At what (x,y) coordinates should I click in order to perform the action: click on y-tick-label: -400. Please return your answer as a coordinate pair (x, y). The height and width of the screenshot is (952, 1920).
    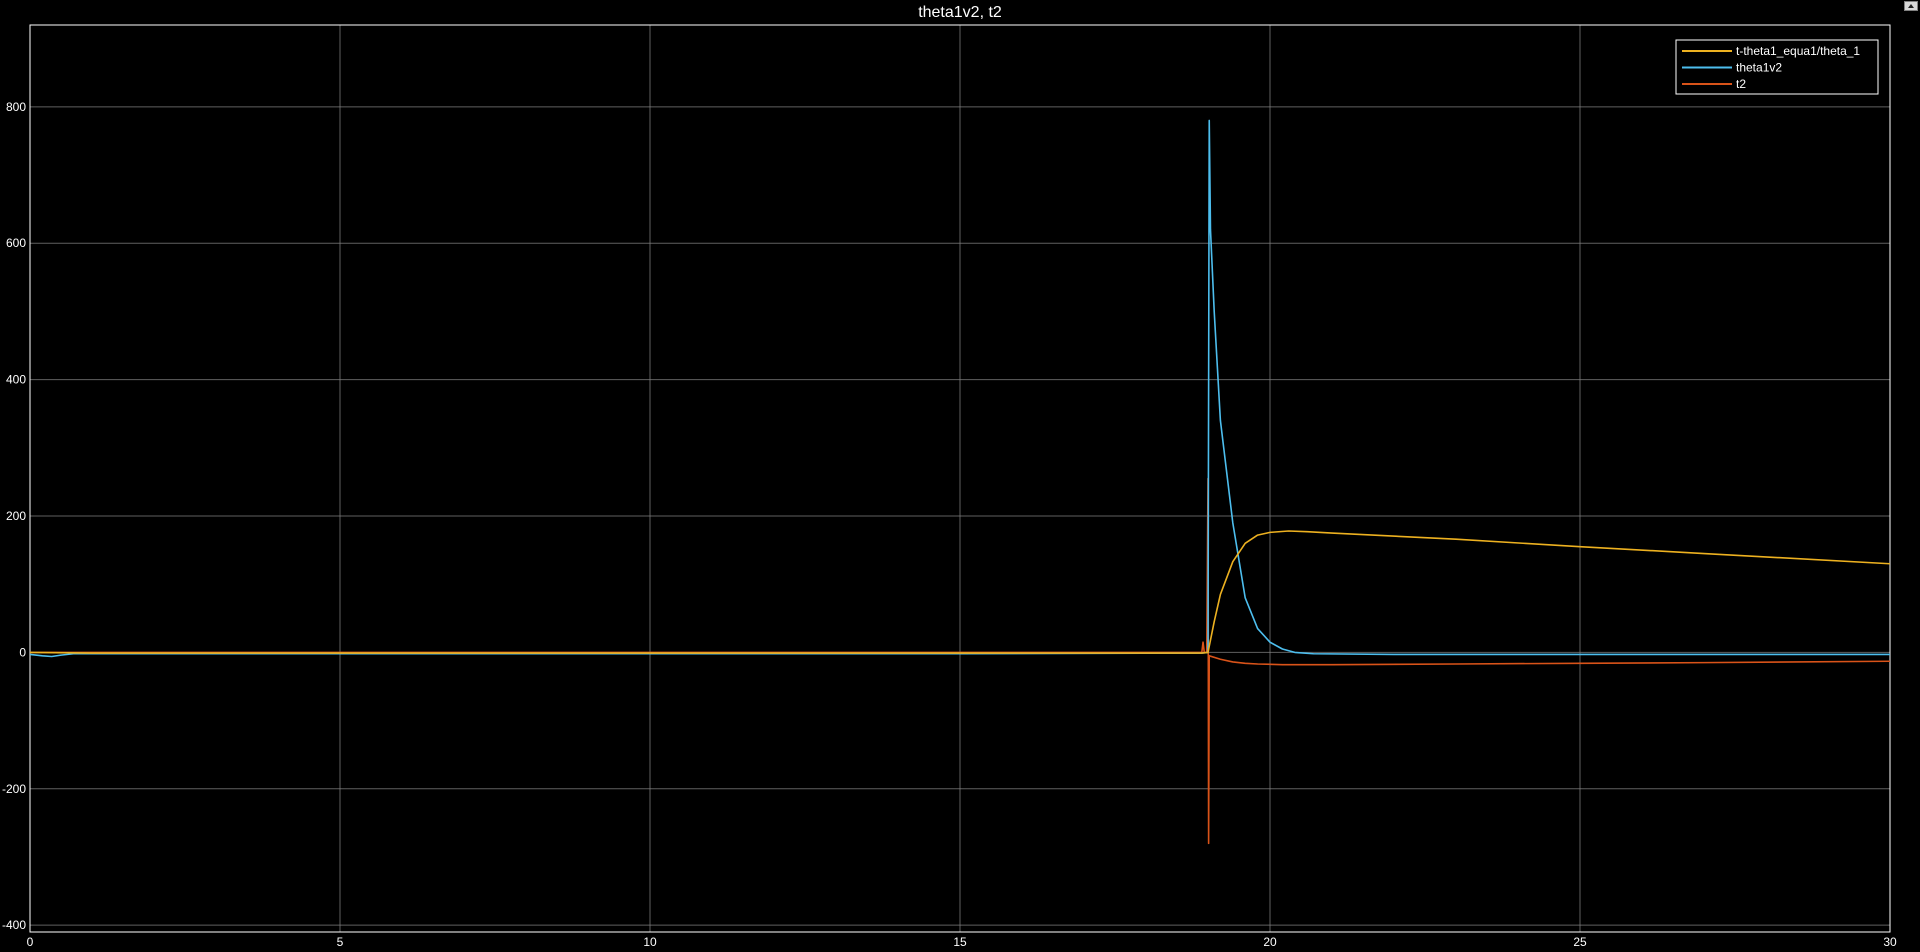
    Looking at the image, I should click on (14, 925).